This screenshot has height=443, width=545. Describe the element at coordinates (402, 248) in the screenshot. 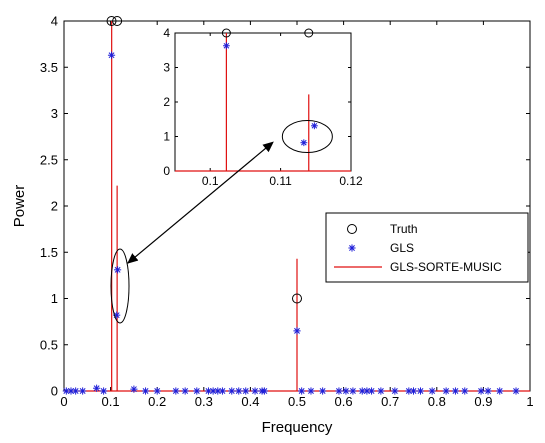

I see `legend-gls-label: GLS` at that location.